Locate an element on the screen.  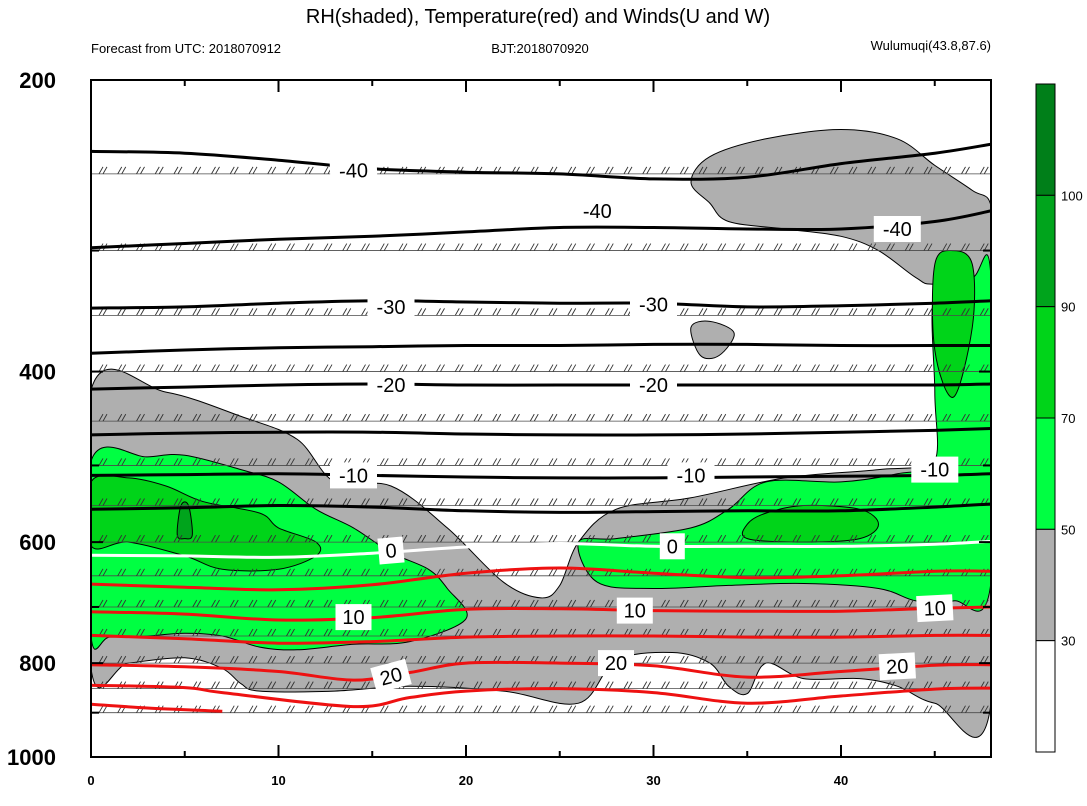
temperature-contour--10 is located at coordinates (541, 476).